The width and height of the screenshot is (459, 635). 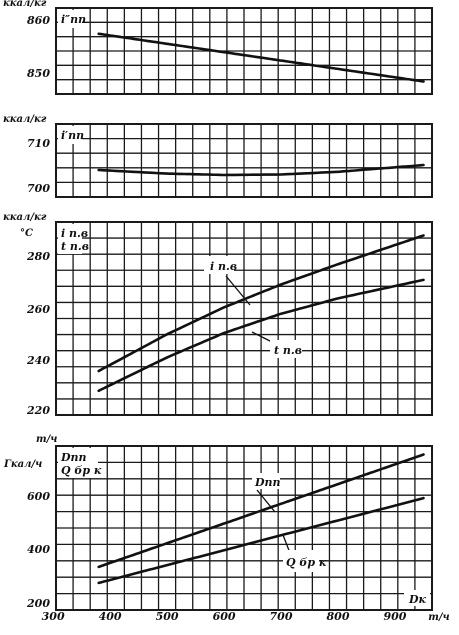 I want to click on y-tick-label: 400, so click(x=38, y=549).